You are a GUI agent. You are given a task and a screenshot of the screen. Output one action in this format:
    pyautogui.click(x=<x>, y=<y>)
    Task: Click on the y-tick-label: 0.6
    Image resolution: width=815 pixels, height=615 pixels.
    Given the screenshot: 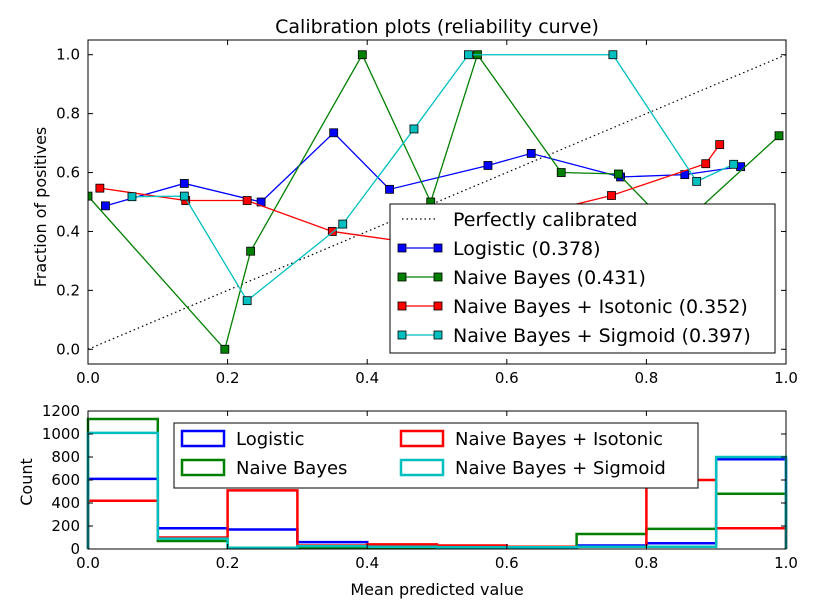 What is the action you would take?
    pyautogui.click(x=68, y=173)
    